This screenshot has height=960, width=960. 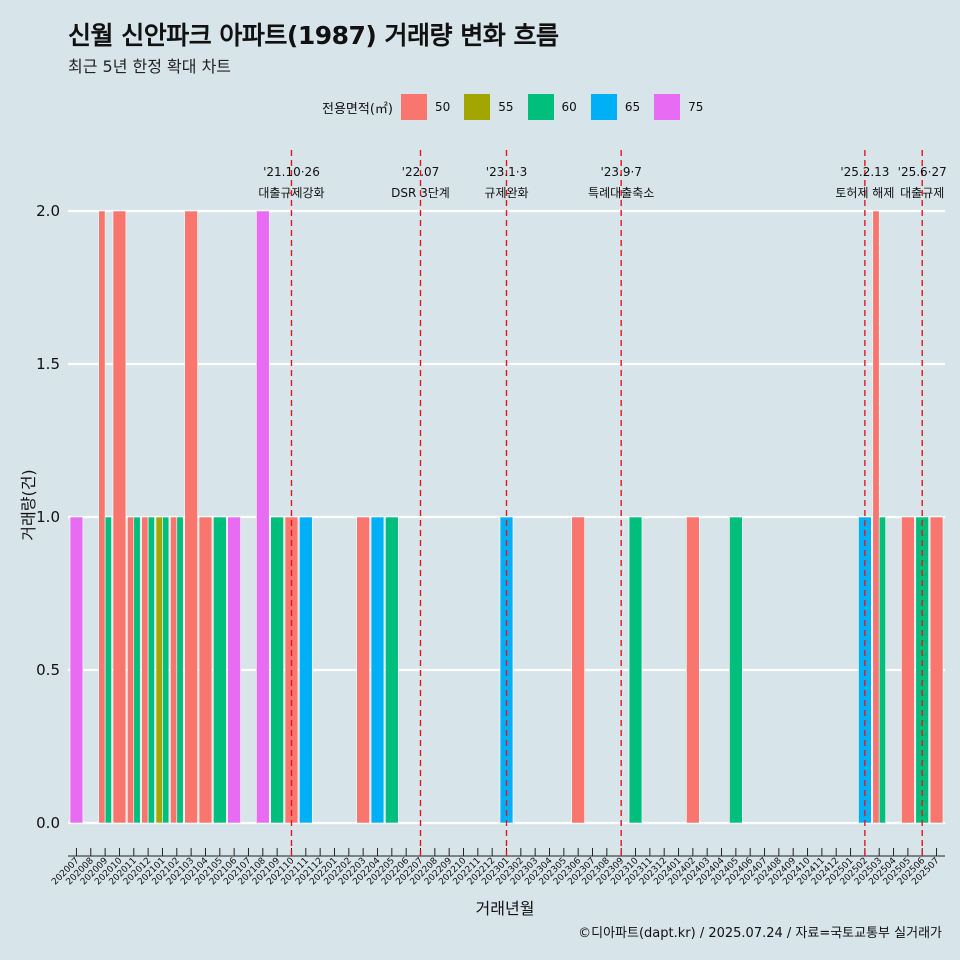 I want to click on legend-label-55: 55, so click(x=506, y=107).